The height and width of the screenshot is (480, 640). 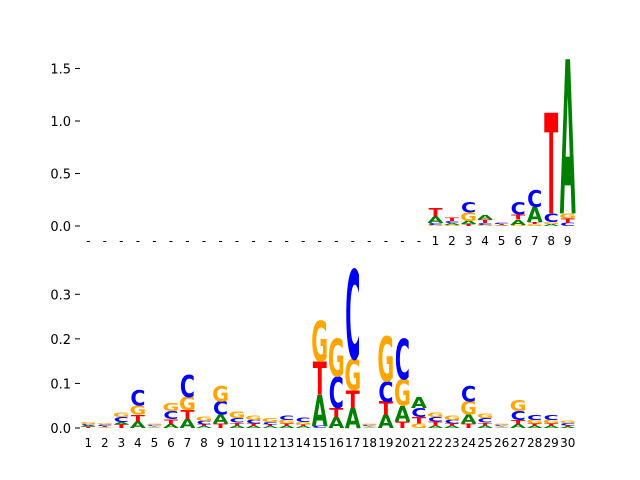 What do you see at coordinates (60, 429) in the screenshot?
I see `y-tick-label: 0.0` at bounding box center [60, 429].